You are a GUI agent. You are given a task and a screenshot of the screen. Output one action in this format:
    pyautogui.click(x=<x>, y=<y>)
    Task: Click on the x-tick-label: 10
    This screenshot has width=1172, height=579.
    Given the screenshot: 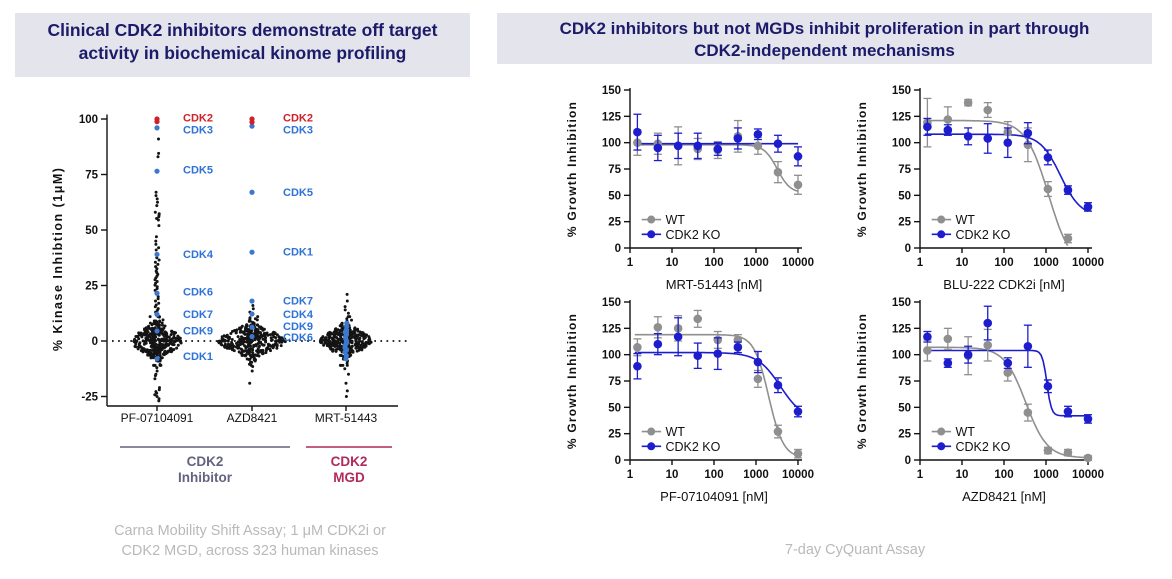 What is the action you would take?
    pyautogui.click(x=672, y=263)
    